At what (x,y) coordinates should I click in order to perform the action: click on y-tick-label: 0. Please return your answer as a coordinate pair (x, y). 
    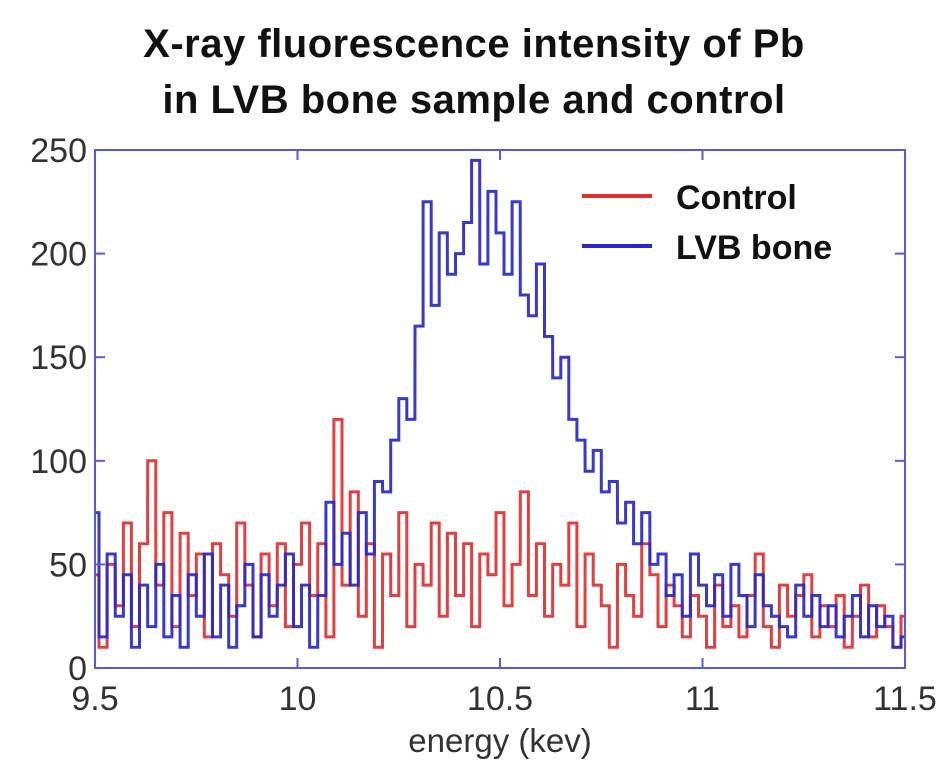
    Looking at the image, I should click on (77, 669).